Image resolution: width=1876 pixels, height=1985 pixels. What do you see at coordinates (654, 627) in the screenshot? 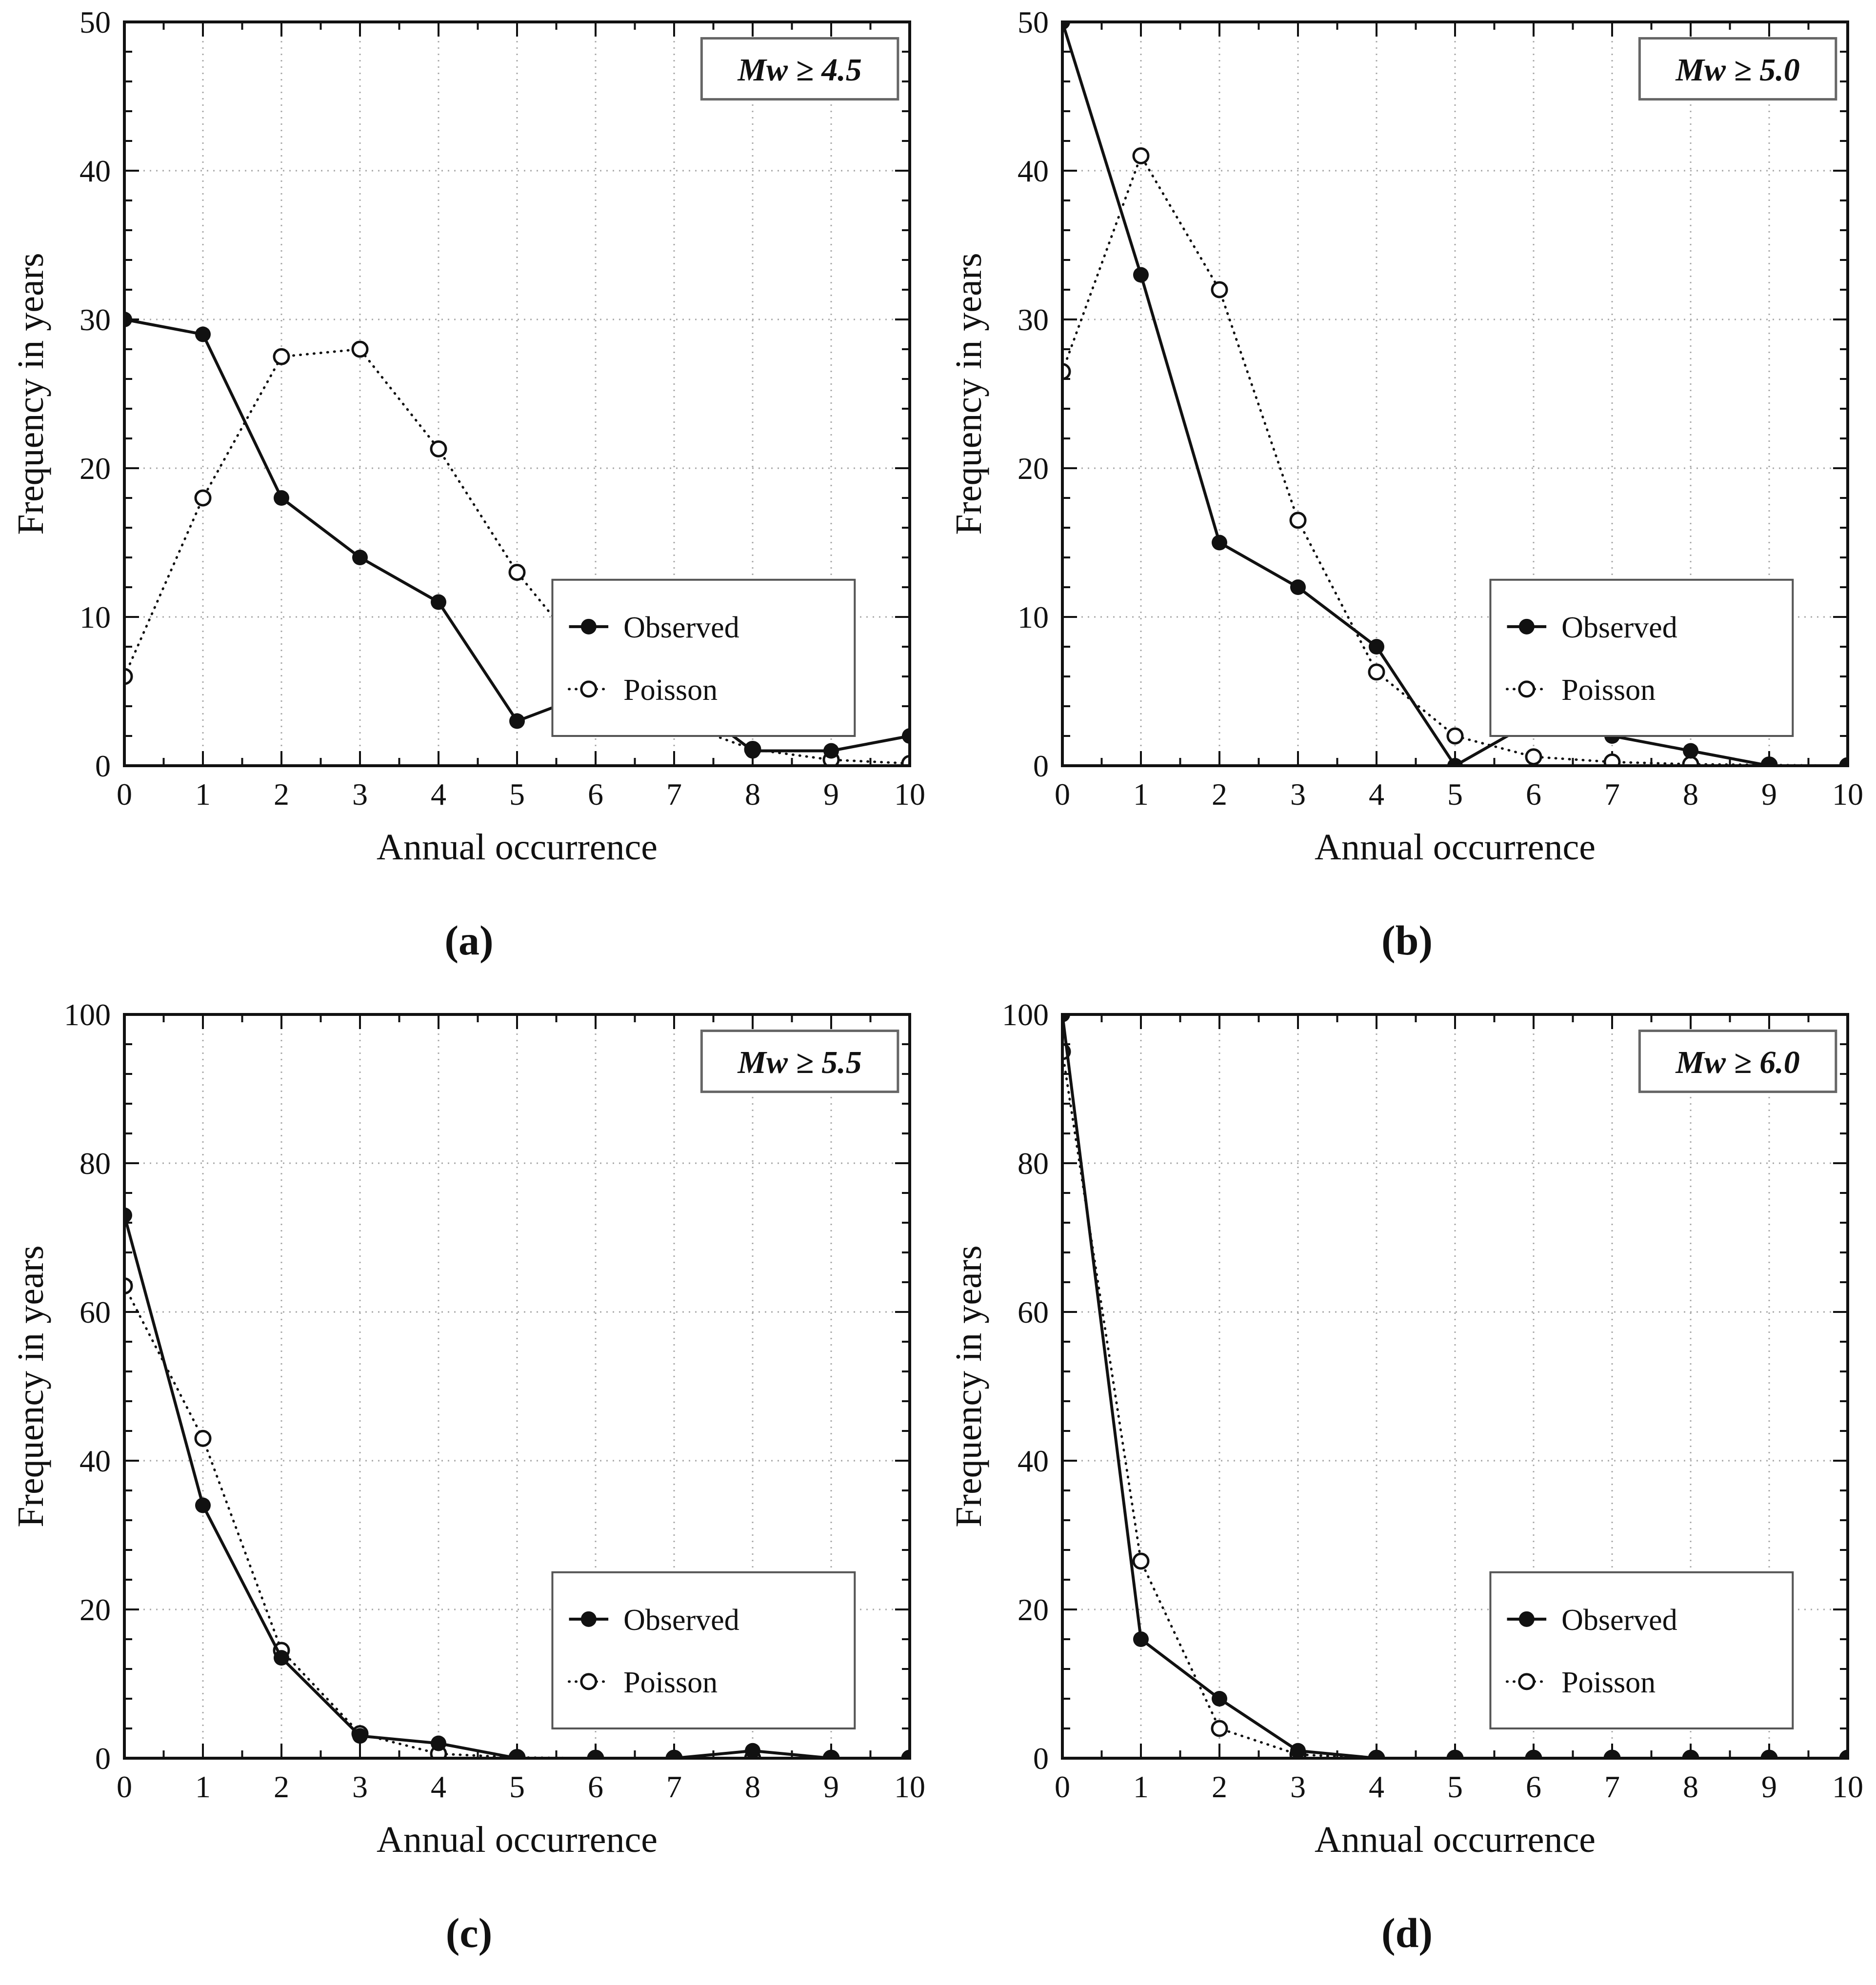
I see `legend-item-observed: Observed` at bounding box center [654, 627].